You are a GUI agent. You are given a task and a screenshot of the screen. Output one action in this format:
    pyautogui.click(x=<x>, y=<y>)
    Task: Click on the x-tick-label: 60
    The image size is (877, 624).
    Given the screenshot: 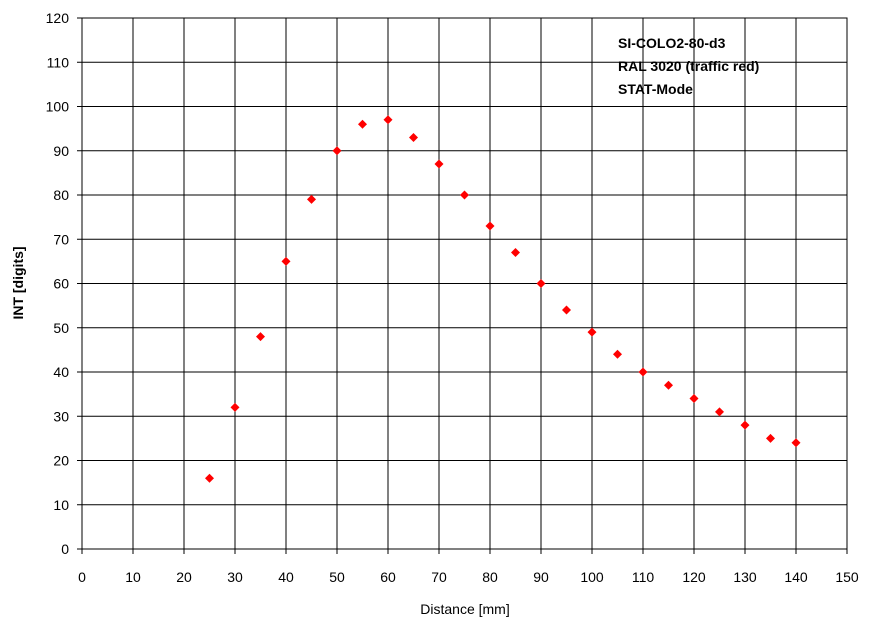 What is the action you would take?
    pyautogui.click(x=388, y=577)
    